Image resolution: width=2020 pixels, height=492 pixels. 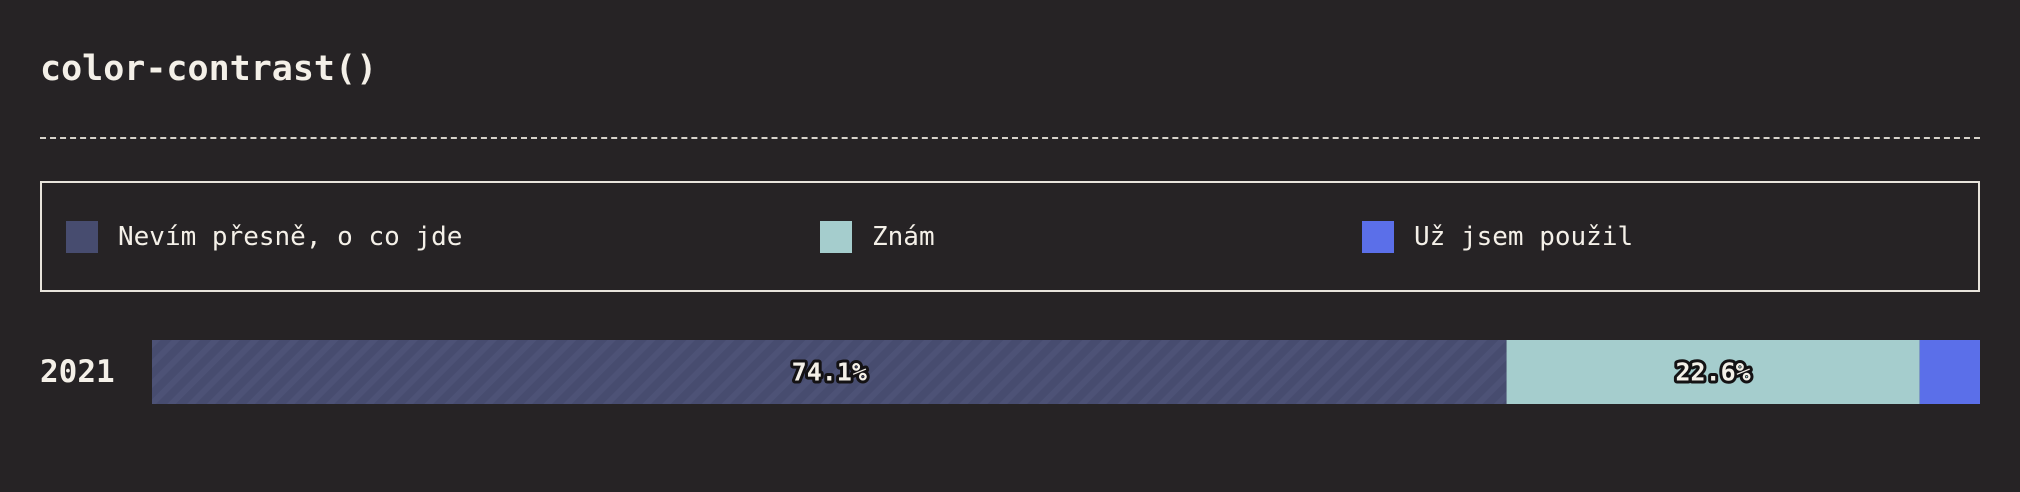 What do you see at coordinates (1010, 138) in the screenshot?
I see `dashed-divider` at bounding box center [1010, 138].